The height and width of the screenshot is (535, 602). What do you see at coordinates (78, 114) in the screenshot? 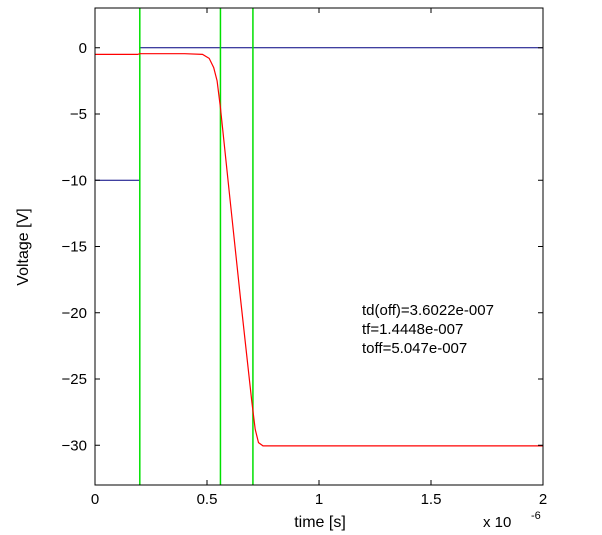
I see `y-tick-label: −5` at bounding box center [78, 114].